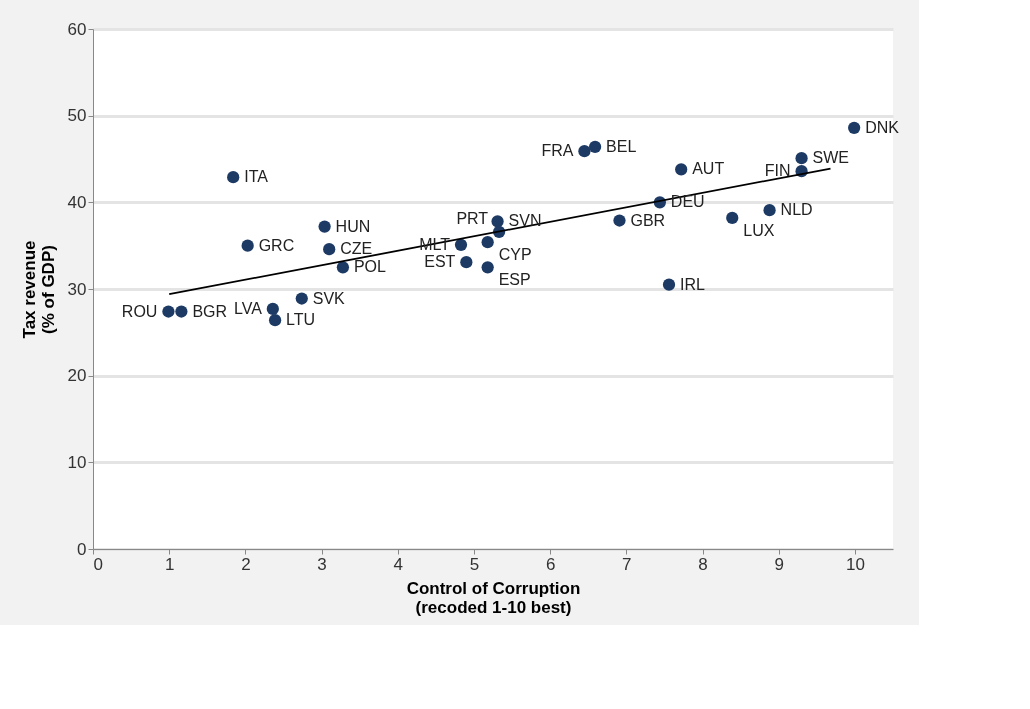  Describe the element at coordinates (139, 311) in the screenshot. I see `annotation: ROU` at that location.